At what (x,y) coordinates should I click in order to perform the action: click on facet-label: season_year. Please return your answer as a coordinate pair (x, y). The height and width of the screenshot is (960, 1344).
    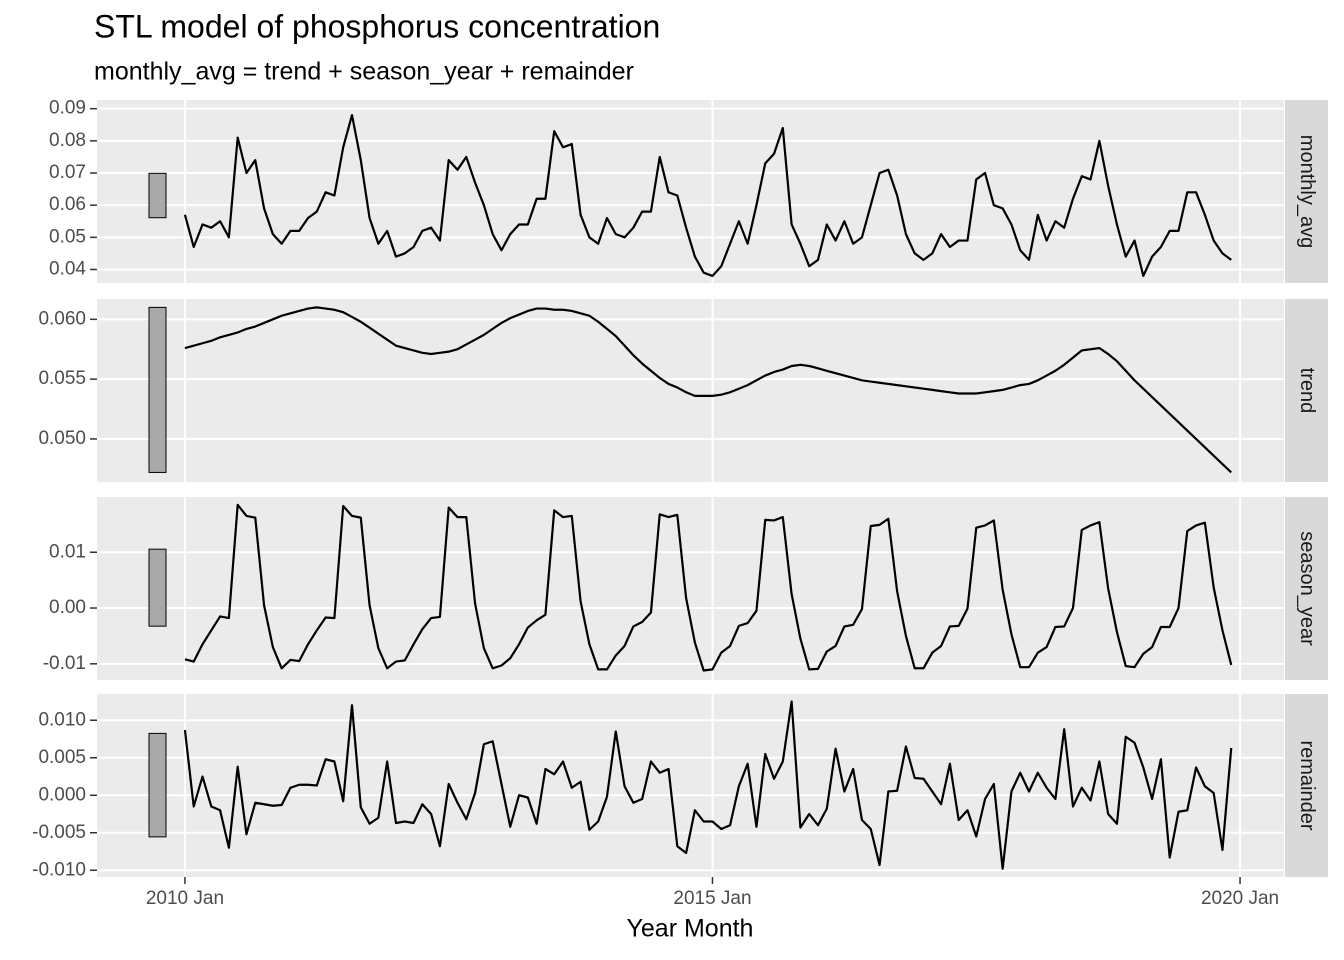
    Looking at the image, I should click on (1307, 588).